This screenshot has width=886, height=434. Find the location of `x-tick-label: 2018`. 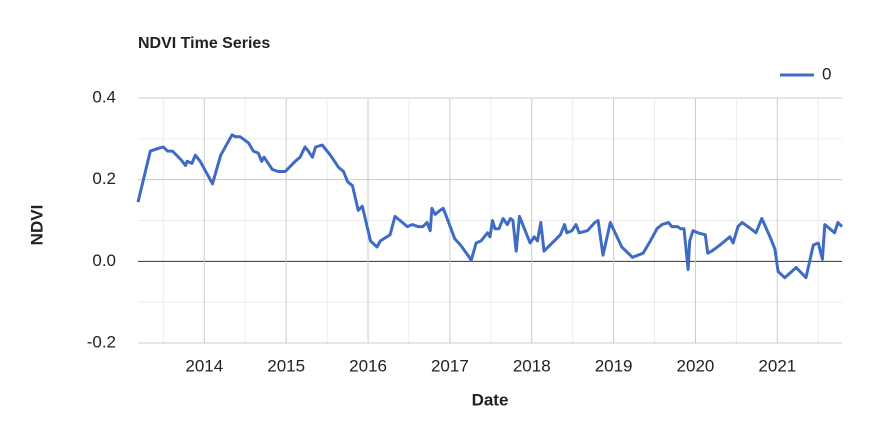

x-tick-label: 2018 is located at coordinates (532, 365).